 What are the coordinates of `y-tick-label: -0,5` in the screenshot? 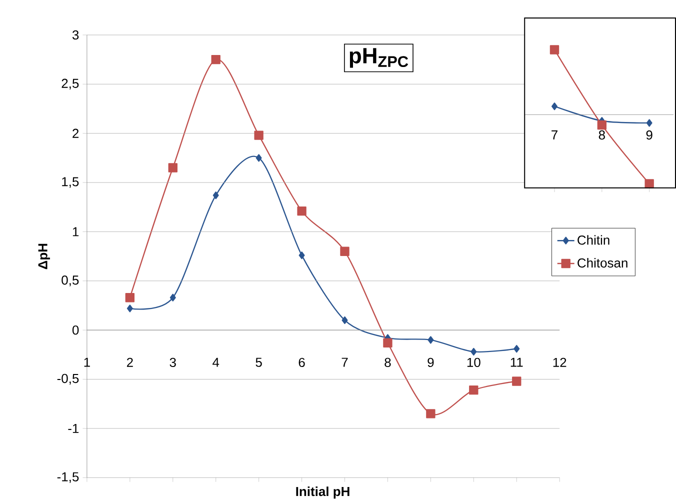 It's located at (68, 379).